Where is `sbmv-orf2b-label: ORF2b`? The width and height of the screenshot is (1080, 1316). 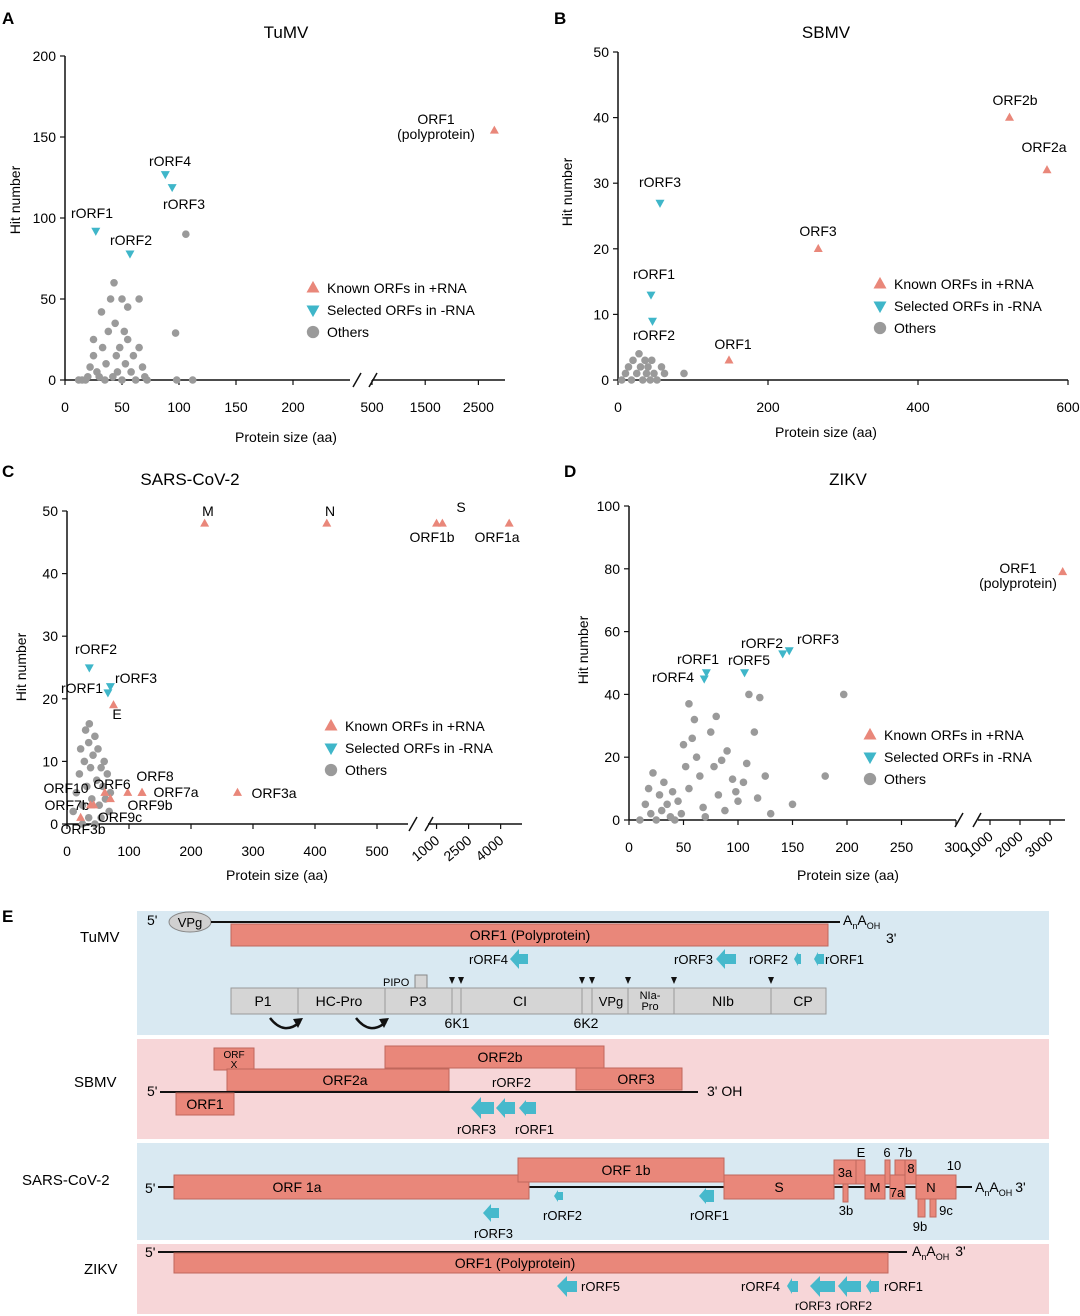
sbmv-orf2b-label: ORF2b is located at coordinates (499, 1057).